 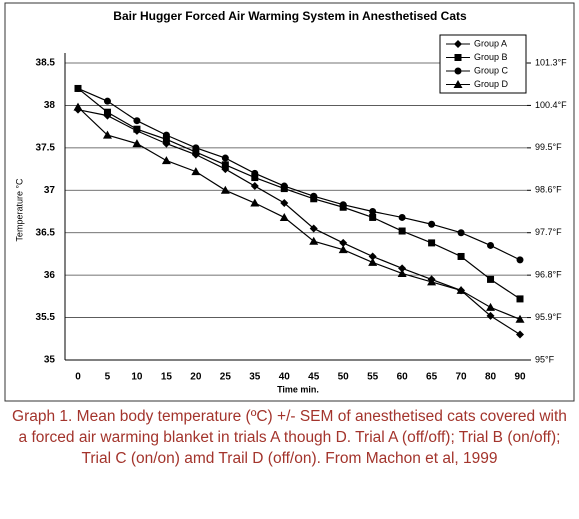 I want to click on legend-label: Group A, so click(x=490, y=43).